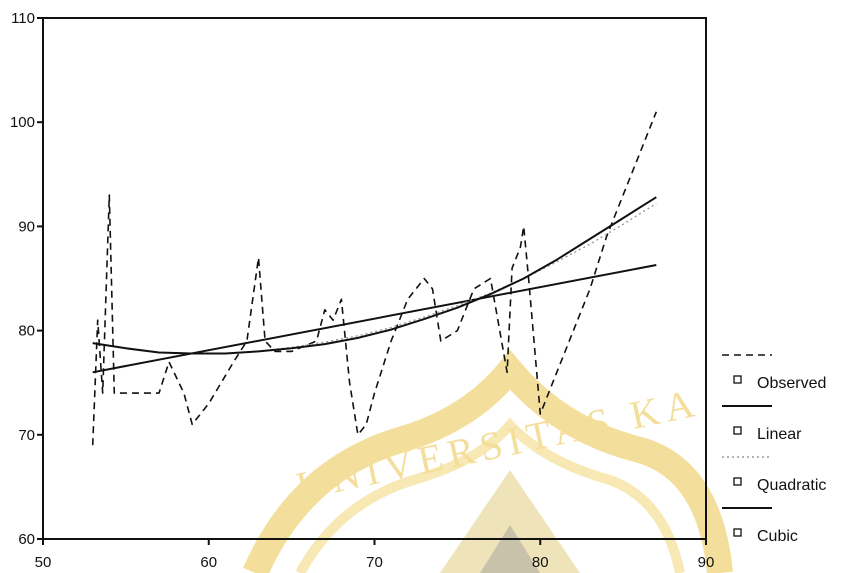 Image resolution: width=847 pixels, height=573 pixels. I want to click on x-tick-label: 90, so click(706, 562).